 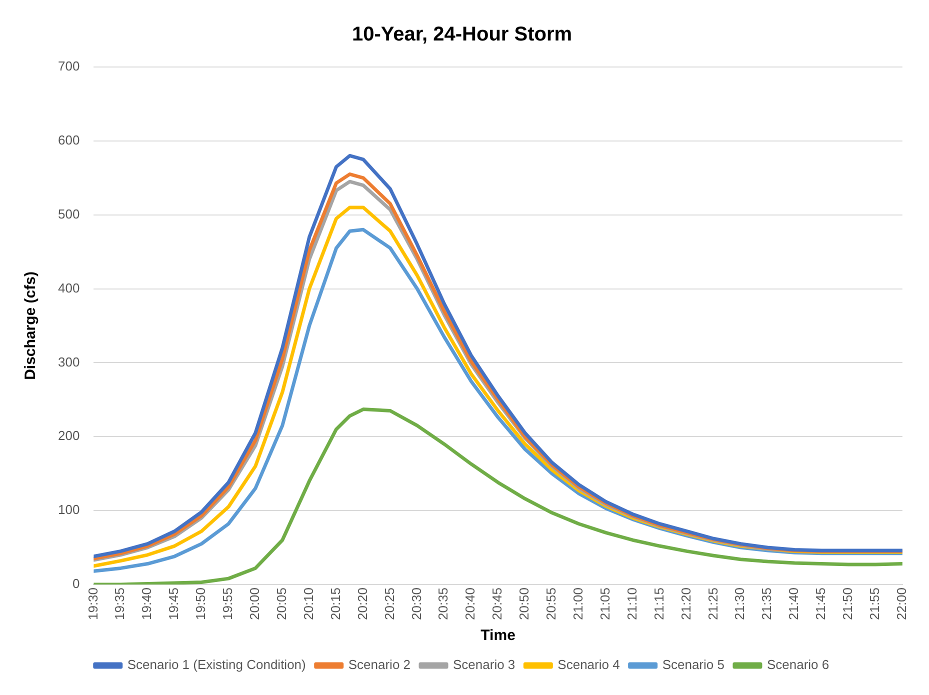 What do you see at coordinates (389, 603) in the screenshot?
I see `x-tick-label: 20:25` at bounding box center [389, 603].